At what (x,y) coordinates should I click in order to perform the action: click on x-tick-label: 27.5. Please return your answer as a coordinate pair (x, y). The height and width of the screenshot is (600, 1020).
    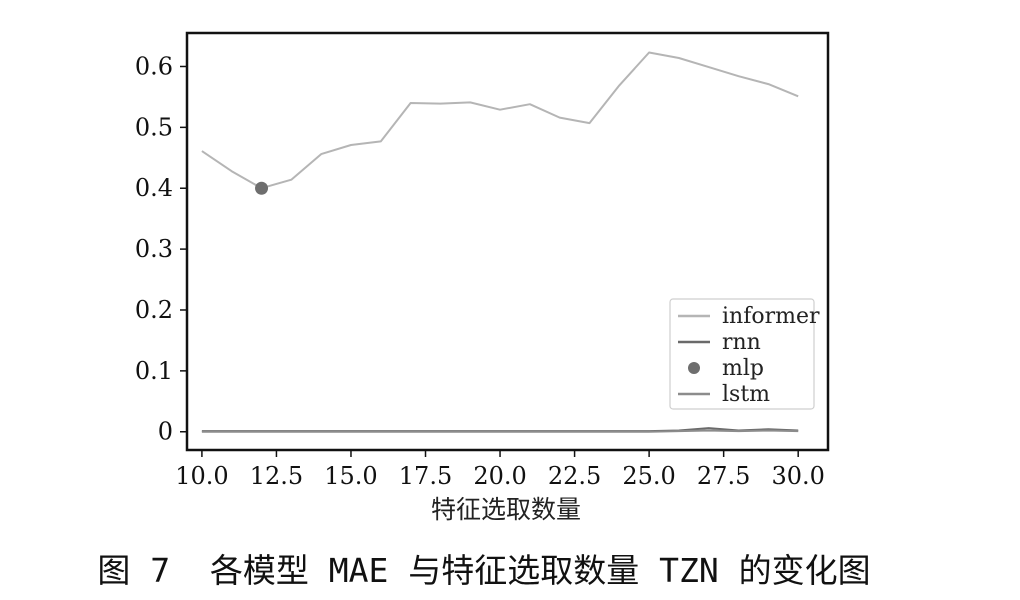
    Looking at the image, I should click on (723, 476).